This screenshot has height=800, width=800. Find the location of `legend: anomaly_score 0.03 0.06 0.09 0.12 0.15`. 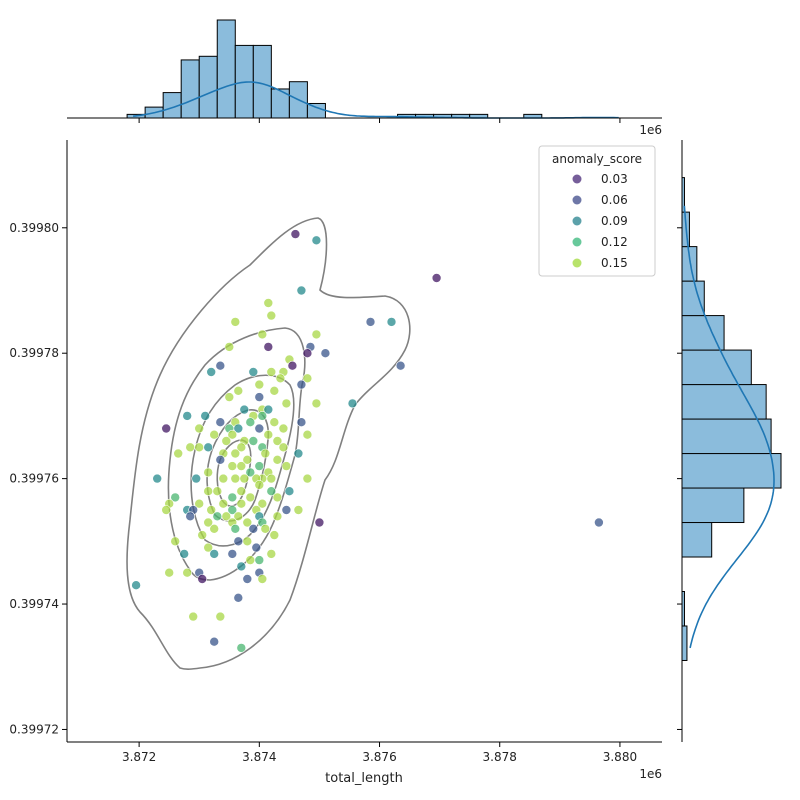

legend: anomaly_score 0.03 0.06 0.09 0.12 0.15 is located at coordinates (597, 211).